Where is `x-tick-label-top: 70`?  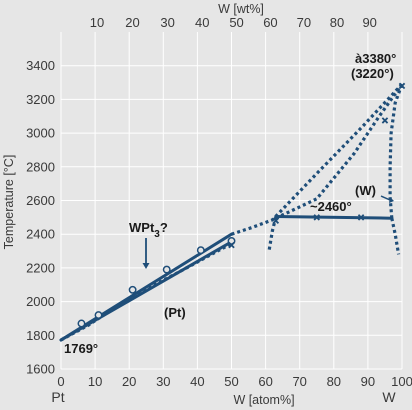 x-tick-label-top: 70 is located at coordinates (304, 22).